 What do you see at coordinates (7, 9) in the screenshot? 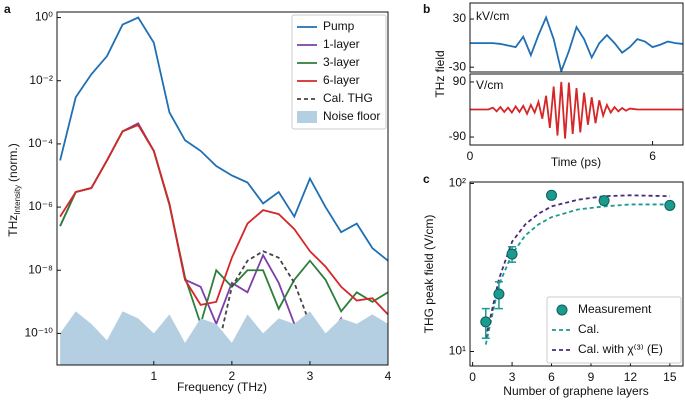
I see `panel-label: a` at bounding box center [7, 9].